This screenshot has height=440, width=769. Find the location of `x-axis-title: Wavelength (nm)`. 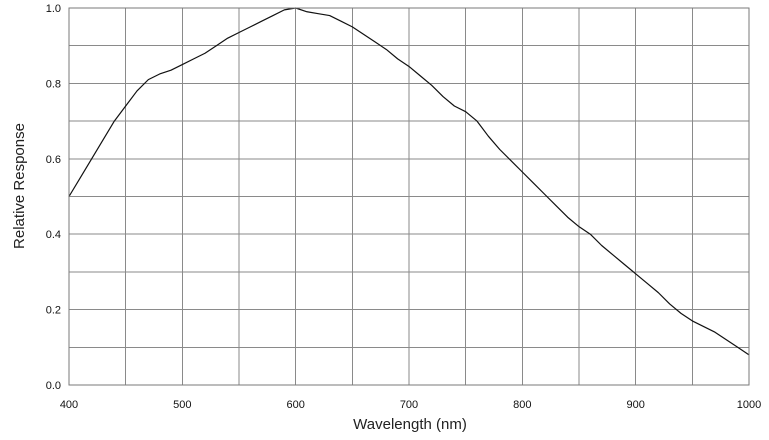

x-axis-title: Wavelength (nm) is located at coordinates (410, 424).